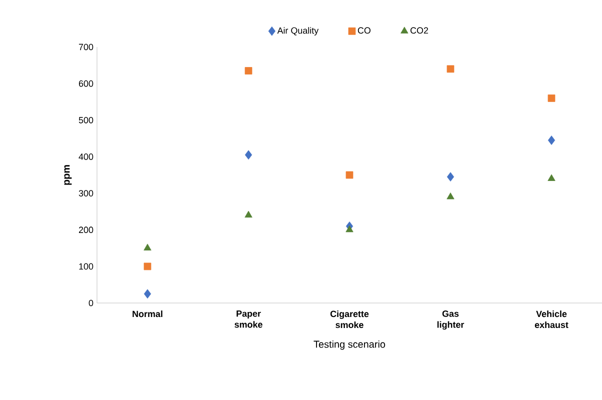  Describe the element at coordinates (419, 30) in the screenshot. I see `legend-label: CO2` at that location.